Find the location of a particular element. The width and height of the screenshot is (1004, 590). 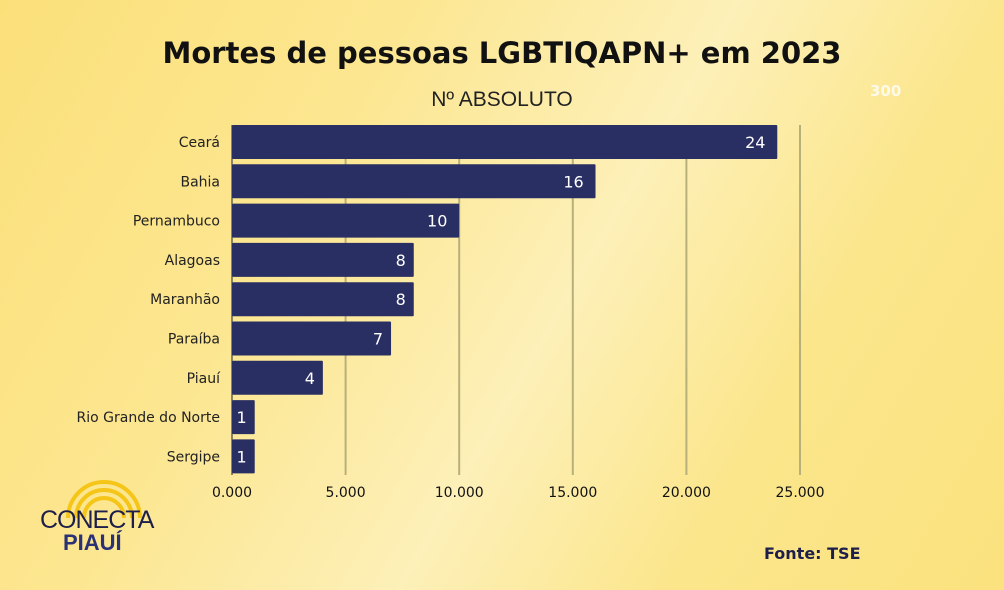

sun-arcs-icon is located at coordinates (104, 499).